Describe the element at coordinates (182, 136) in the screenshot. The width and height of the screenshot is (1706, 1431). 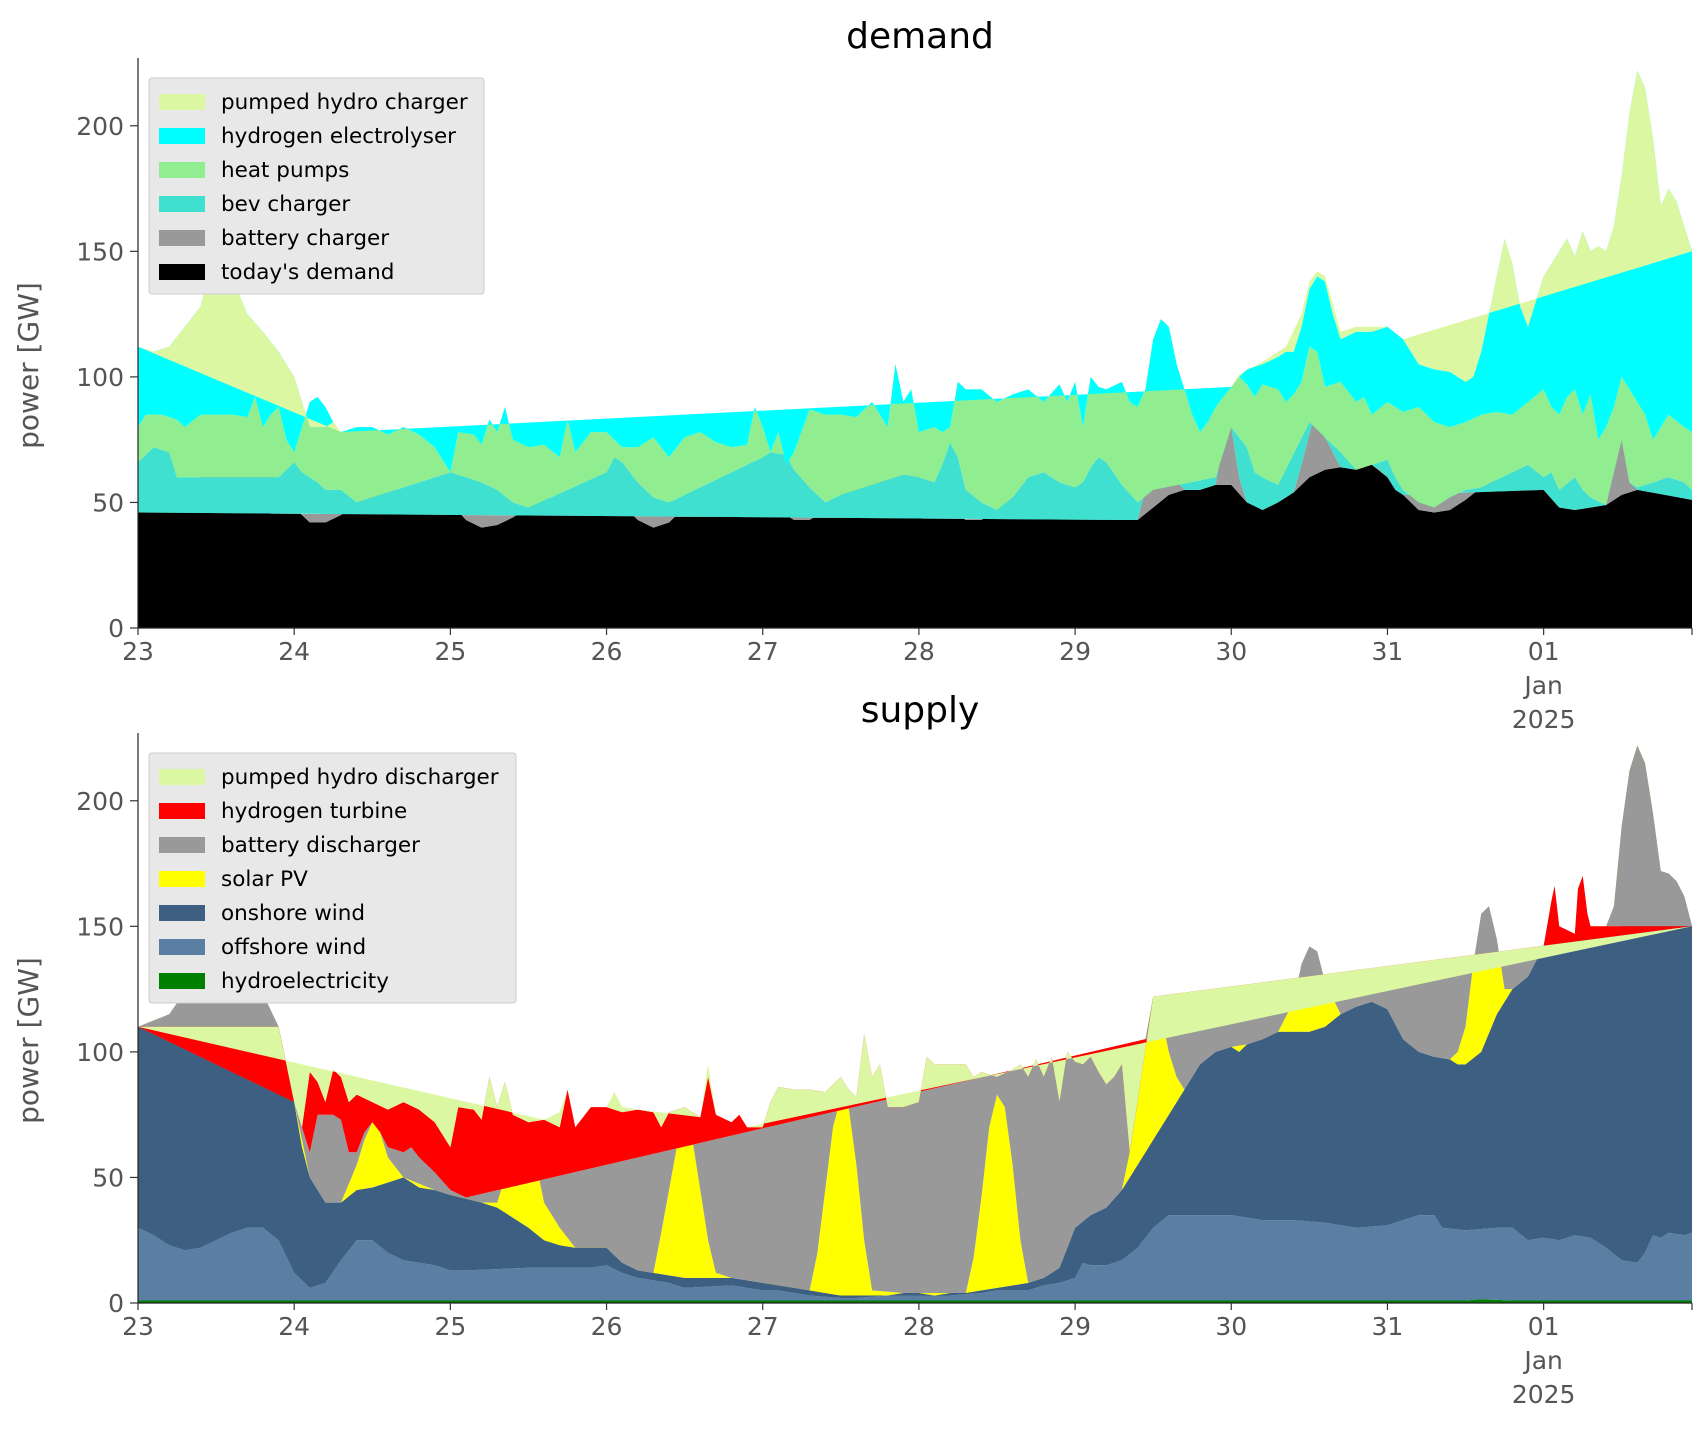
I see `legend-swatch-hydrogen-electrolyser` at that location.